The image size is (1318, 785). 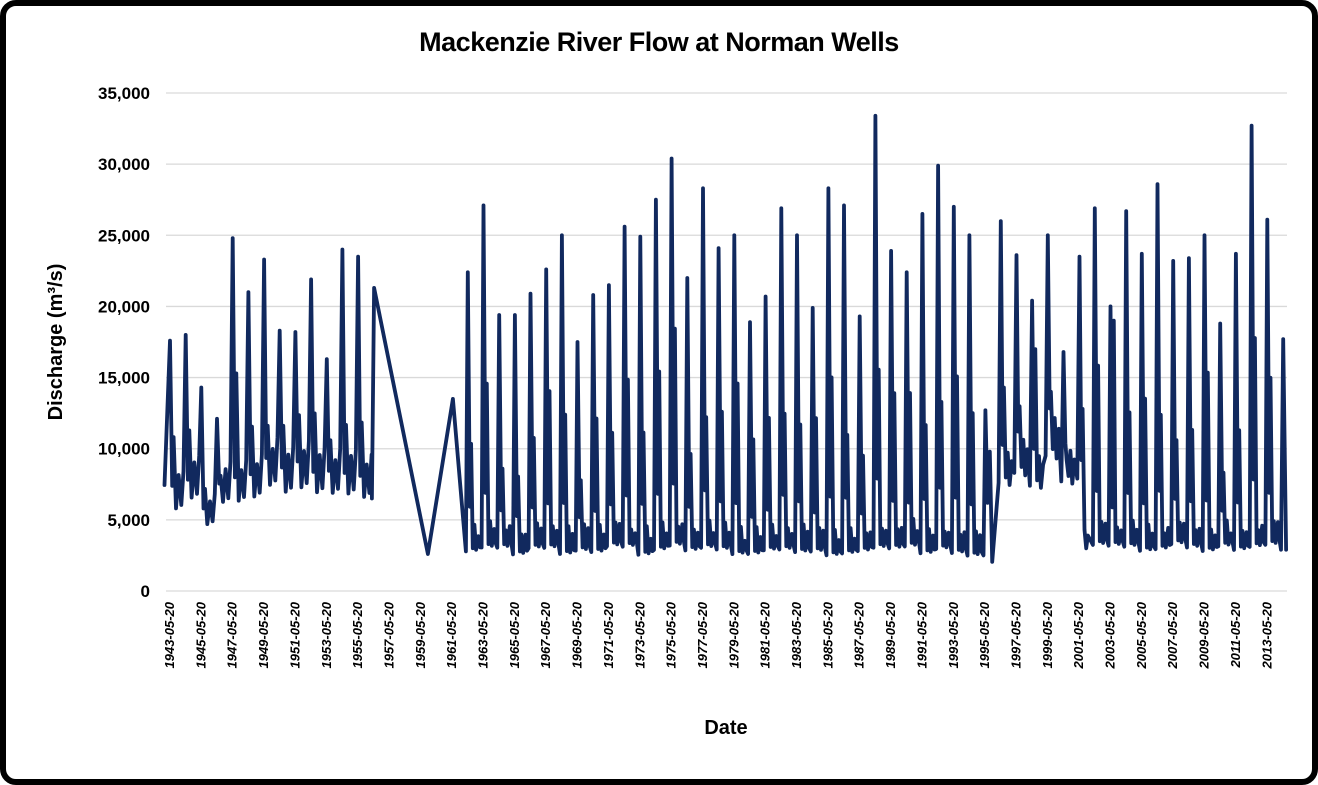 I want to click on x-tick-label: 1953-05-20, so click(x=326, y=634).